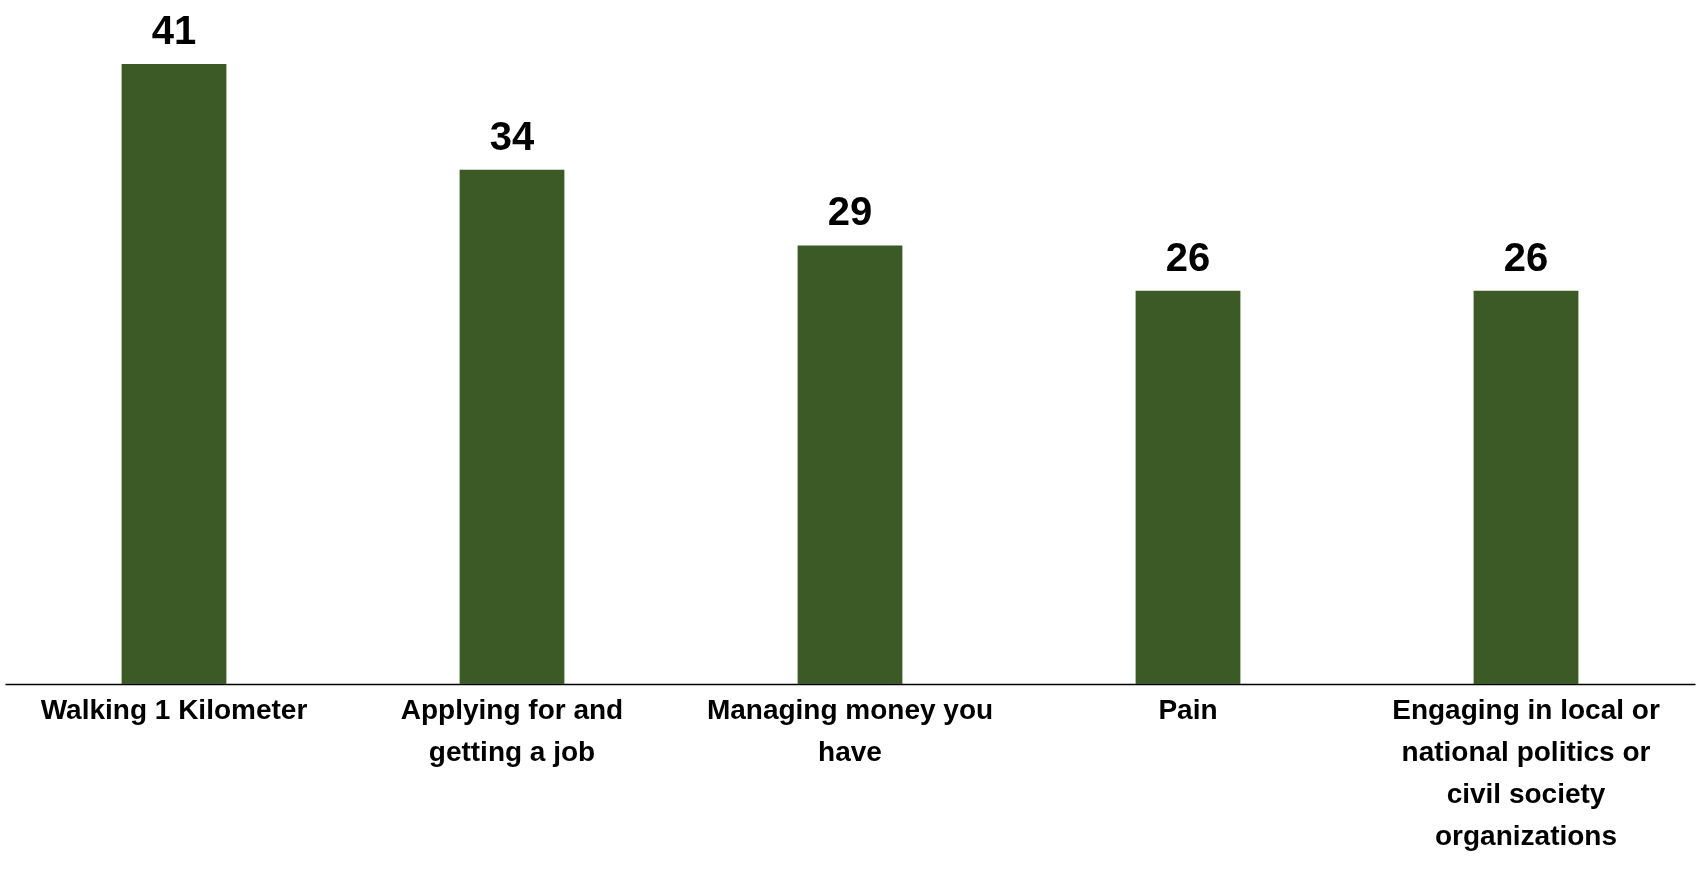 This screenshot has height=889, width=1699. Describe the element at coordinates (850, 211) in the screenshot. I see `data-label: 29` at that location.